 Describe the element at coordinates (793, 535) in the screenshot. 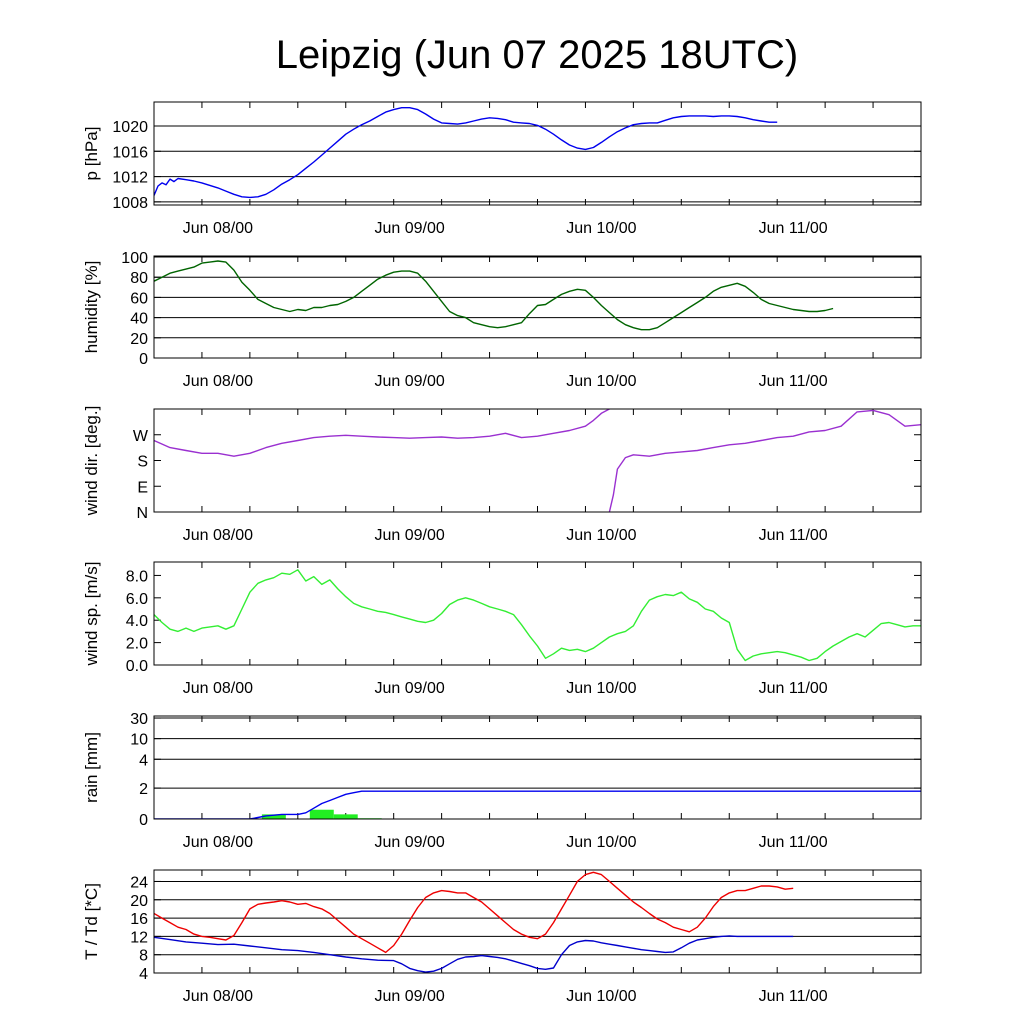

I see `wind_dir-xtick-label: Jun 11/00` at that location.